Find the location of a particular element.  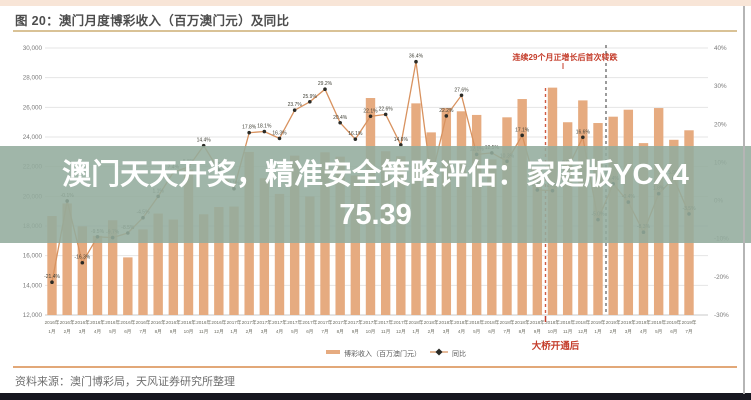

svg-text: 40% is located at coordinates (720, 48).